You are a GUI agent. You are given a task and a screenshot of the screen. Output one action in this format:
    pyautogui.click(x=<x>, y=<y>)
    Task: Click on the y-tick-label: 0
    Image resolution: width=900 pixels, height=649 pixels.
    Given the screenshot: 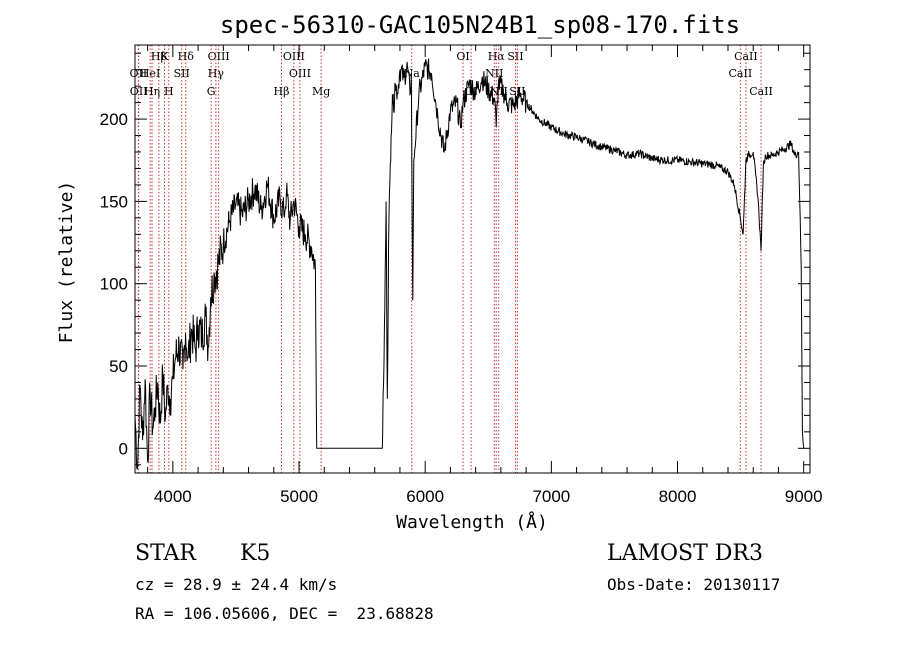 What is the action you would take?
    pyautogui.click(x=123, y=448)
    